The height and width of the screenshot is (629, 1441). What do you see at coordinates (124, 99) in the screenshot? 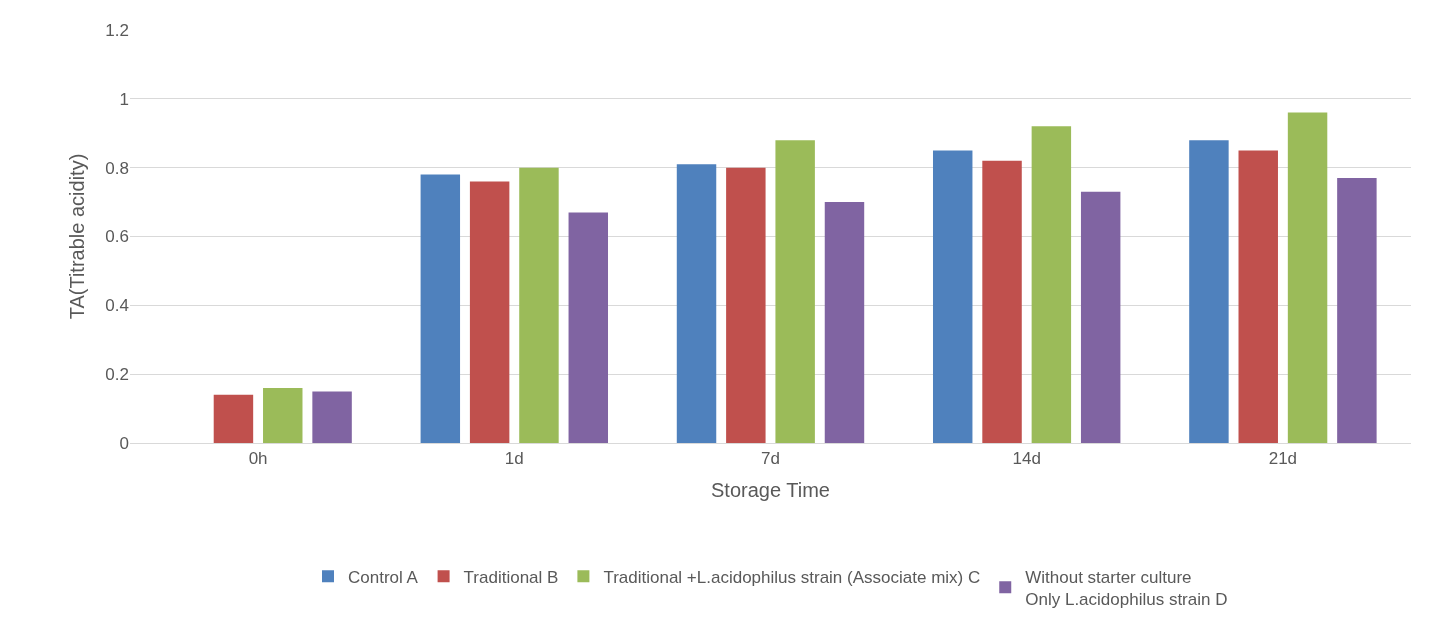
I see `y-tick-label: 1` at bounding box center [124, 99].